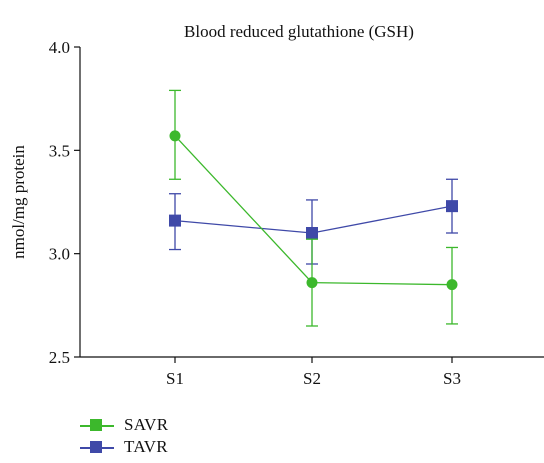  Describe the element at coordinates (59, 254) in the screenshot. I see `y-tick-label: 3.0` at that location.